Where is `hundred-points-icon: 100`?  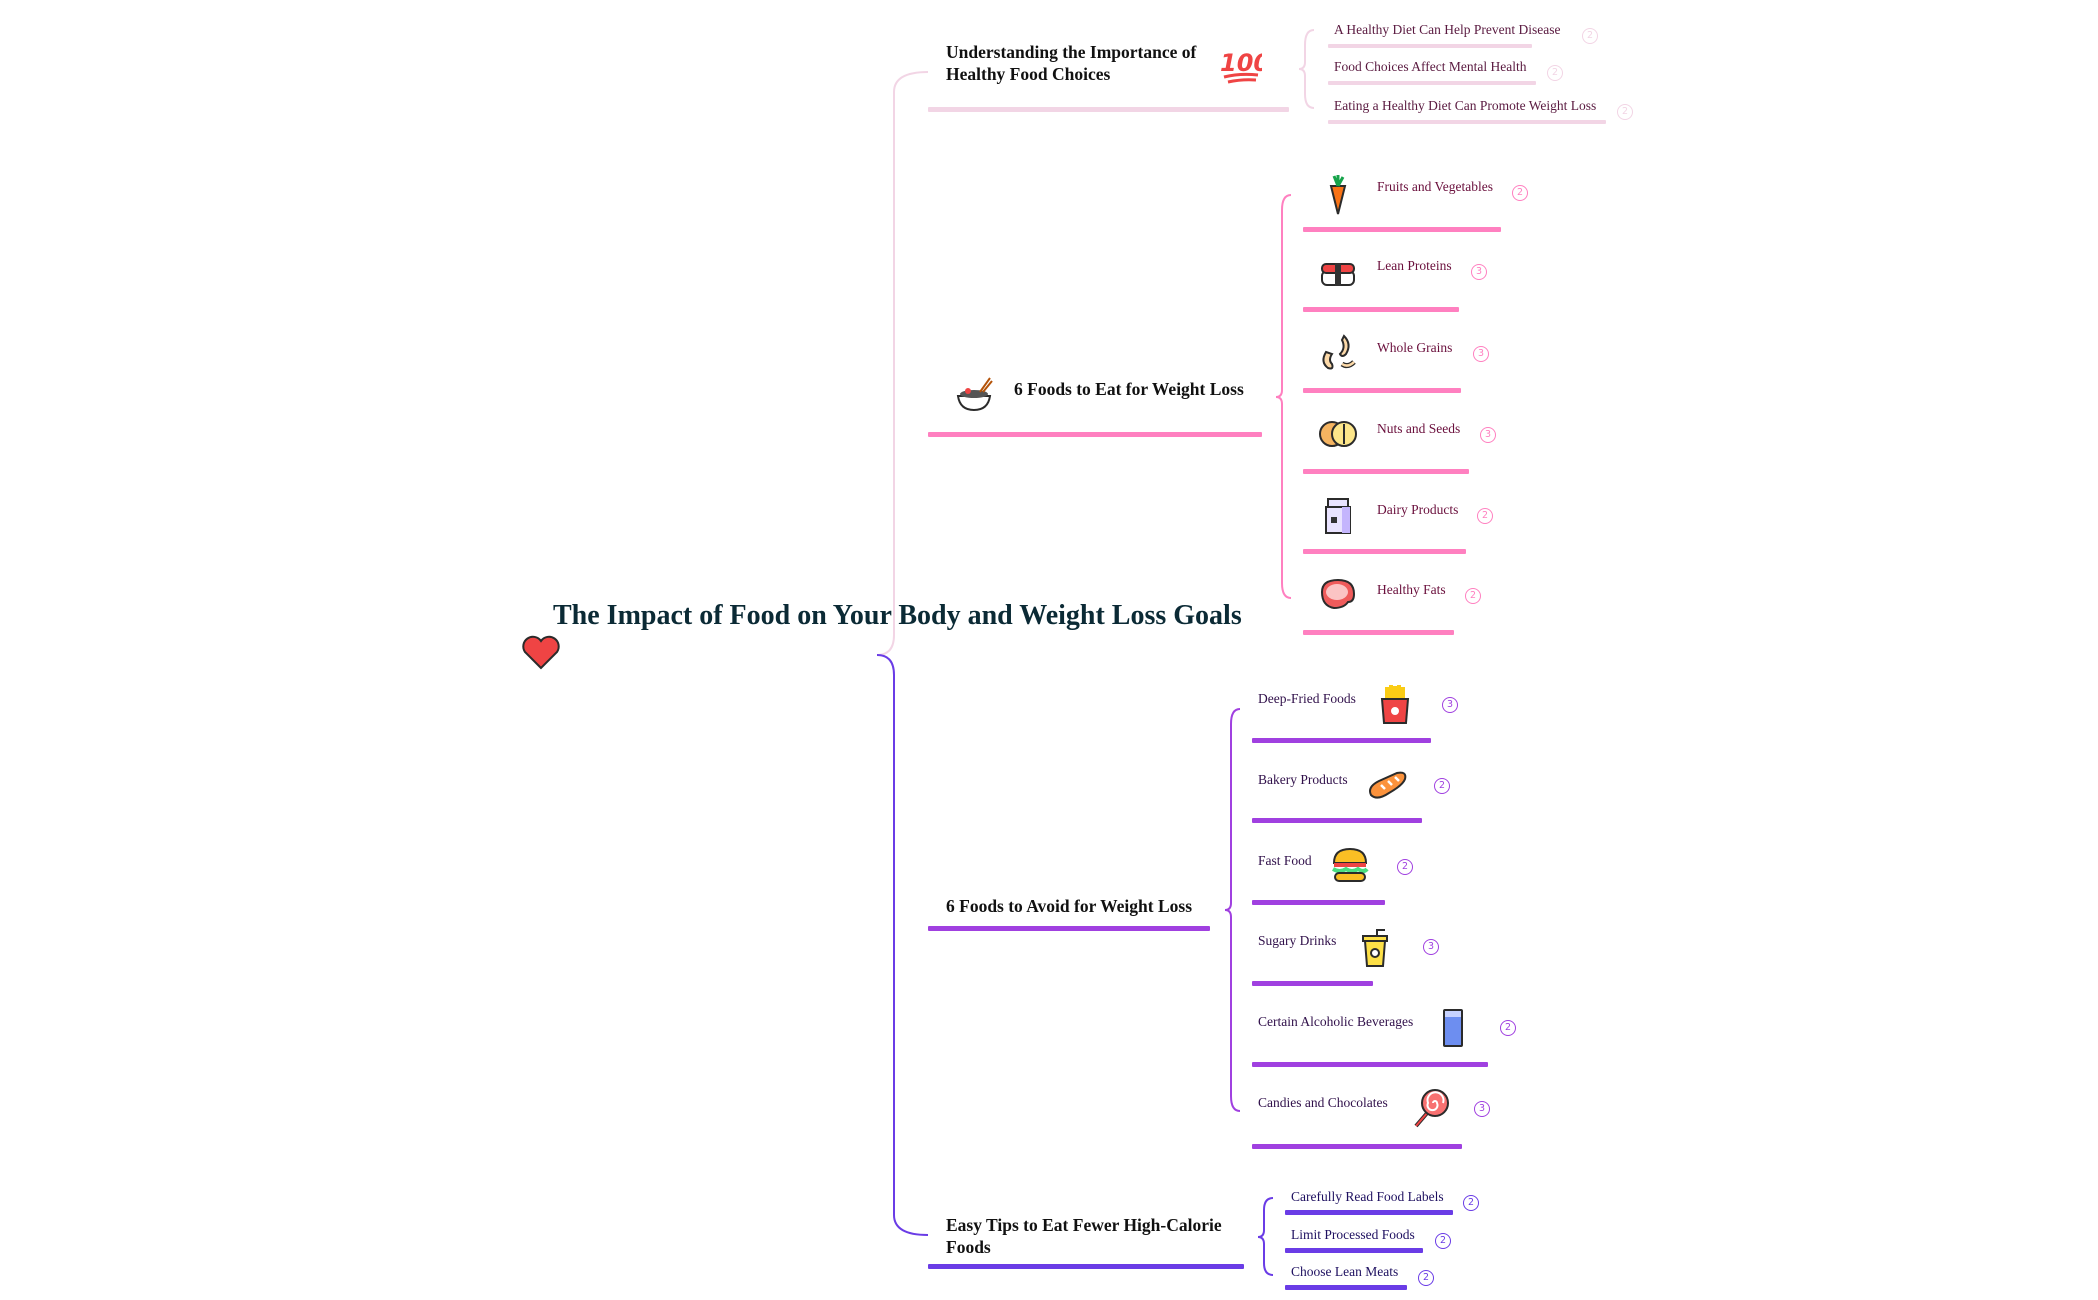 hundred-points-icon: 100 is located at coordinates (1244, 65).